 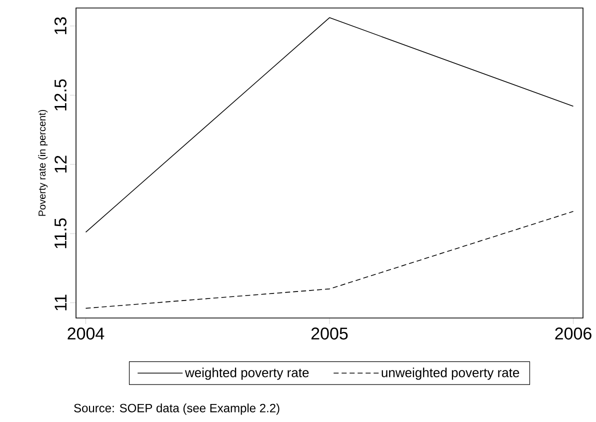 What do you see at coordinates (329, 334) in the screenshot?
I see `x-tick-label: 2005` at bounding box center [329, 334].